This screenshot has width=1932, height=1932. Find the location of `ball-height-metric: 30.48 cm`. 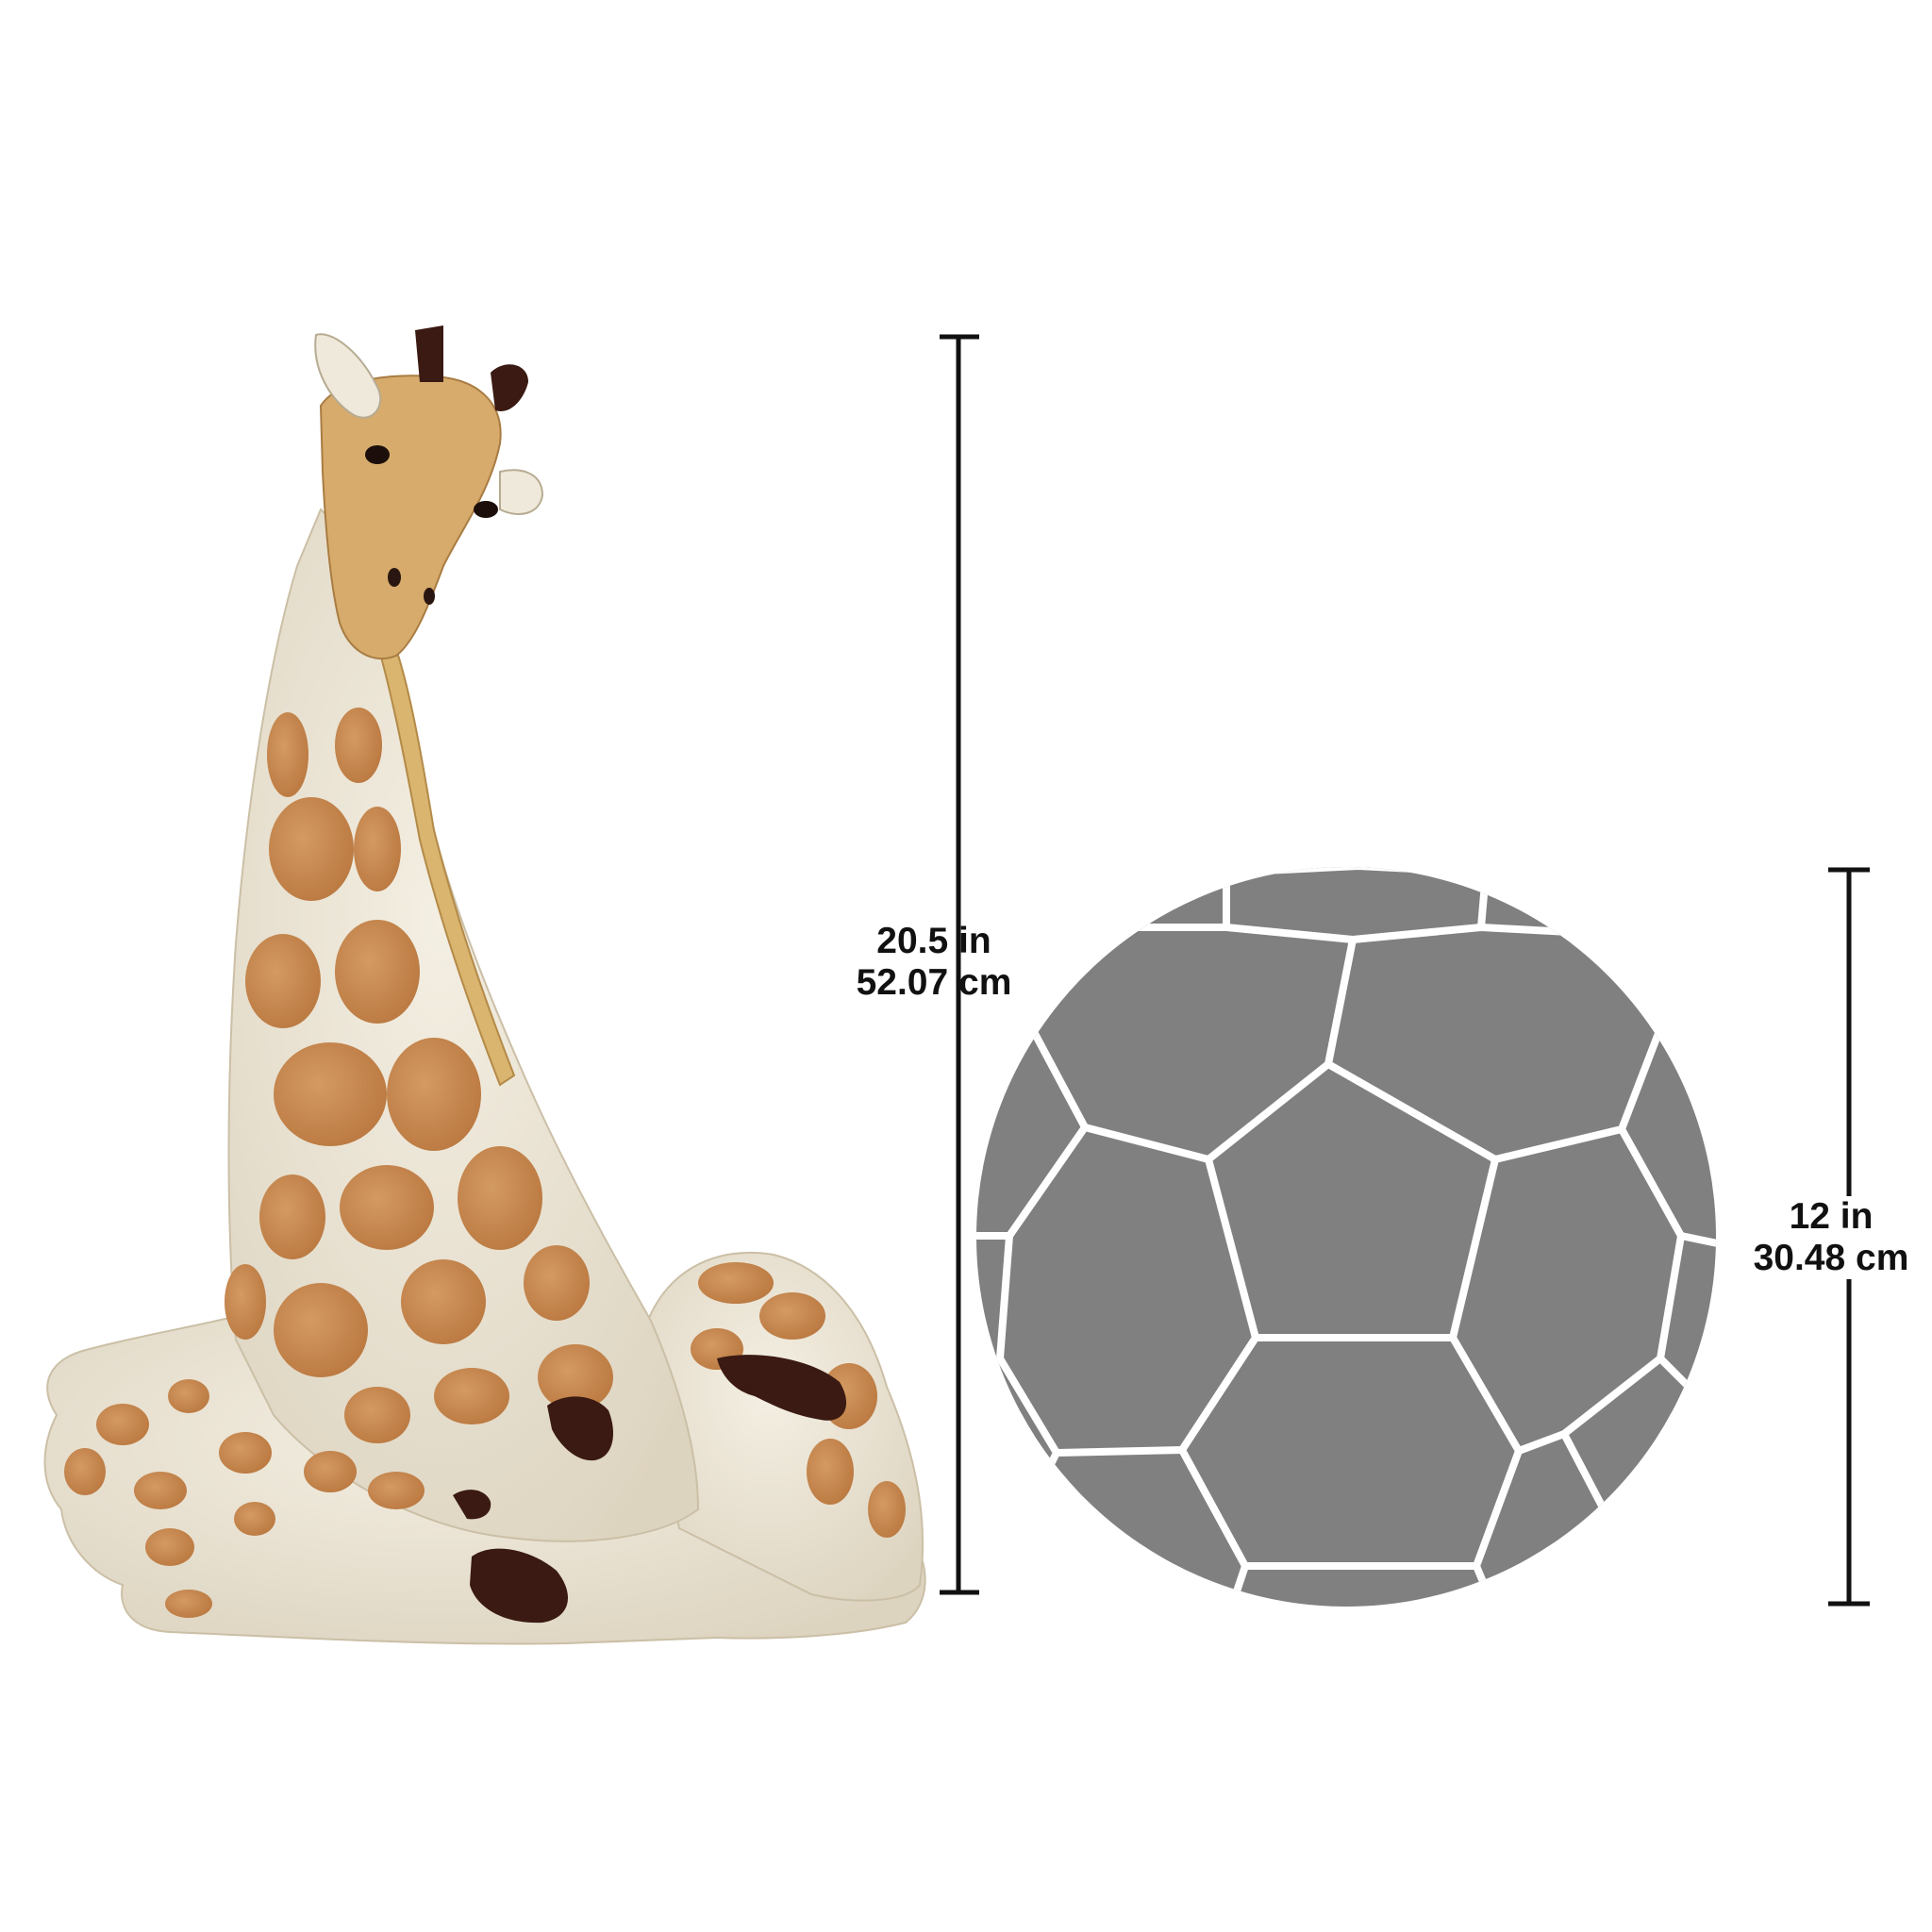

ball-height-metric: 30.48 cm is located at coordinates (1831, 1258).